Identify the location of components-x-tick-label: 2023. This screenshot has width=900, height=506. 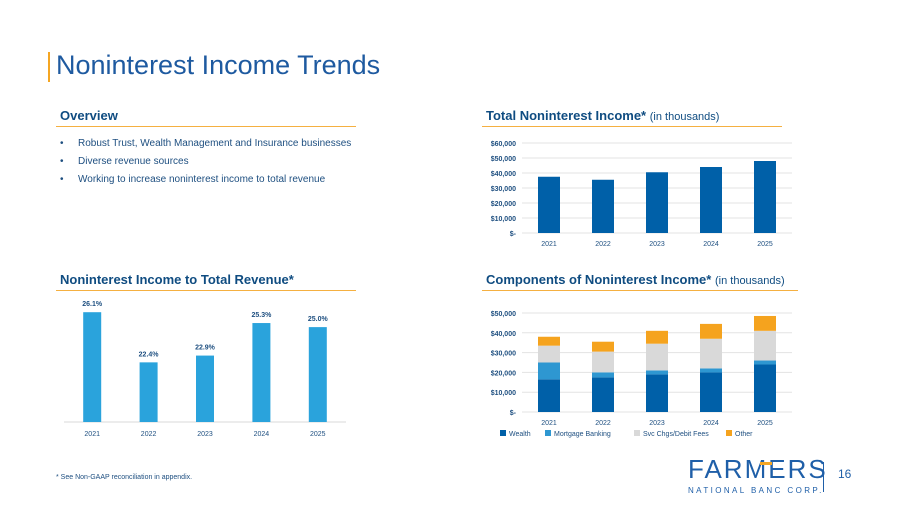
(657, 423).